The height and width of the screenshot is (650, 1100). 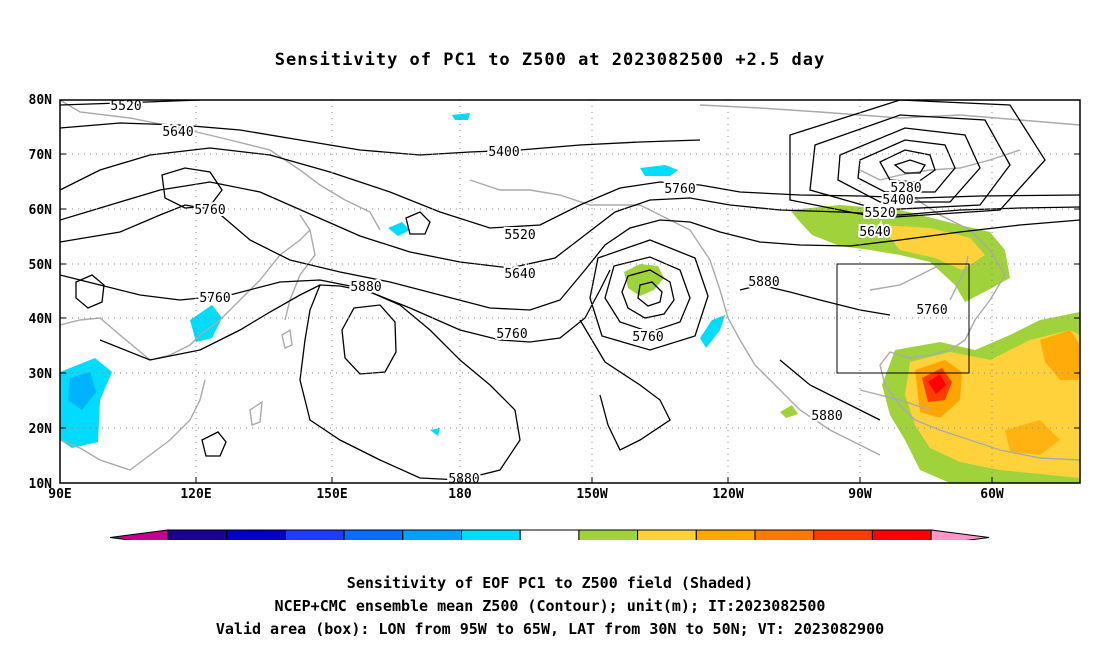 What do you see at coordinates (331, 494) in the screenshot?
I see `lon-label: 150E` at bounding box center [331, 494].